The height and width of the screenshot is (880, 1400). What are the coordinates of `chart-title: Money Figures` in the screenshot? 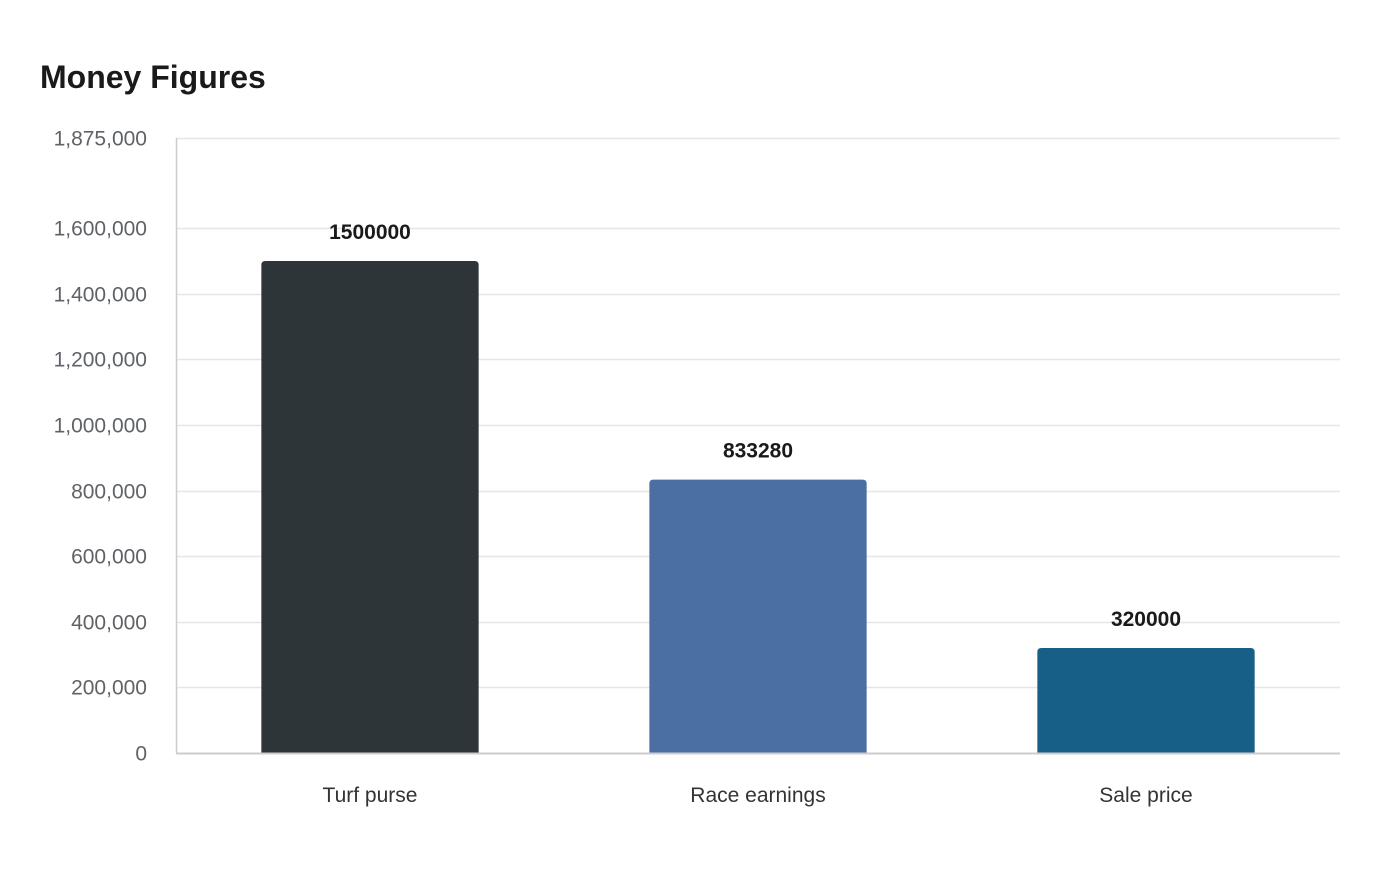 It's located at (153, 77).